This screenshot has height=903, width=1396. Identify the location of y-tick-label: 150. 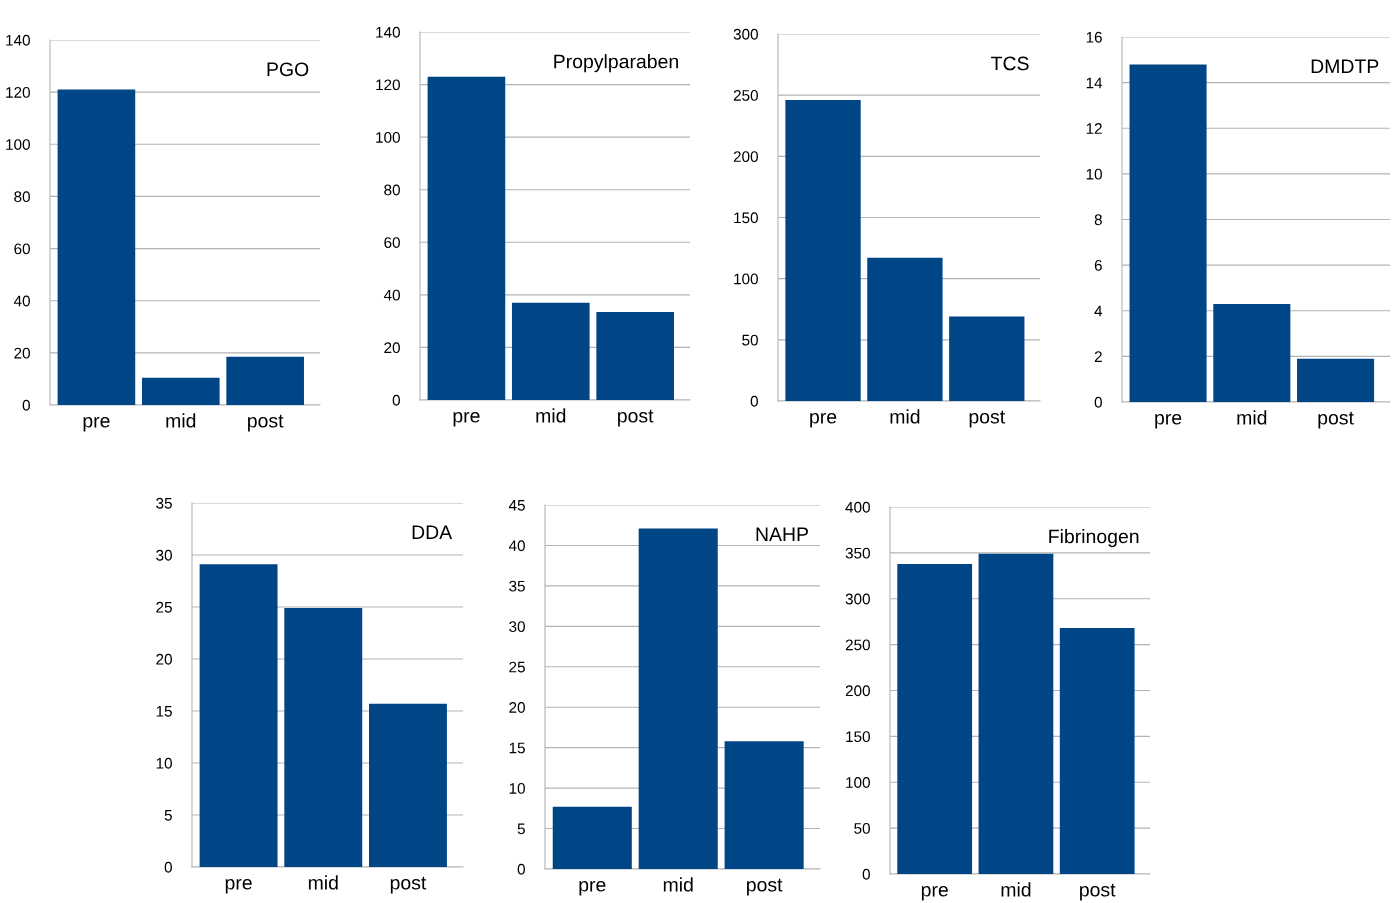
(858, 737).